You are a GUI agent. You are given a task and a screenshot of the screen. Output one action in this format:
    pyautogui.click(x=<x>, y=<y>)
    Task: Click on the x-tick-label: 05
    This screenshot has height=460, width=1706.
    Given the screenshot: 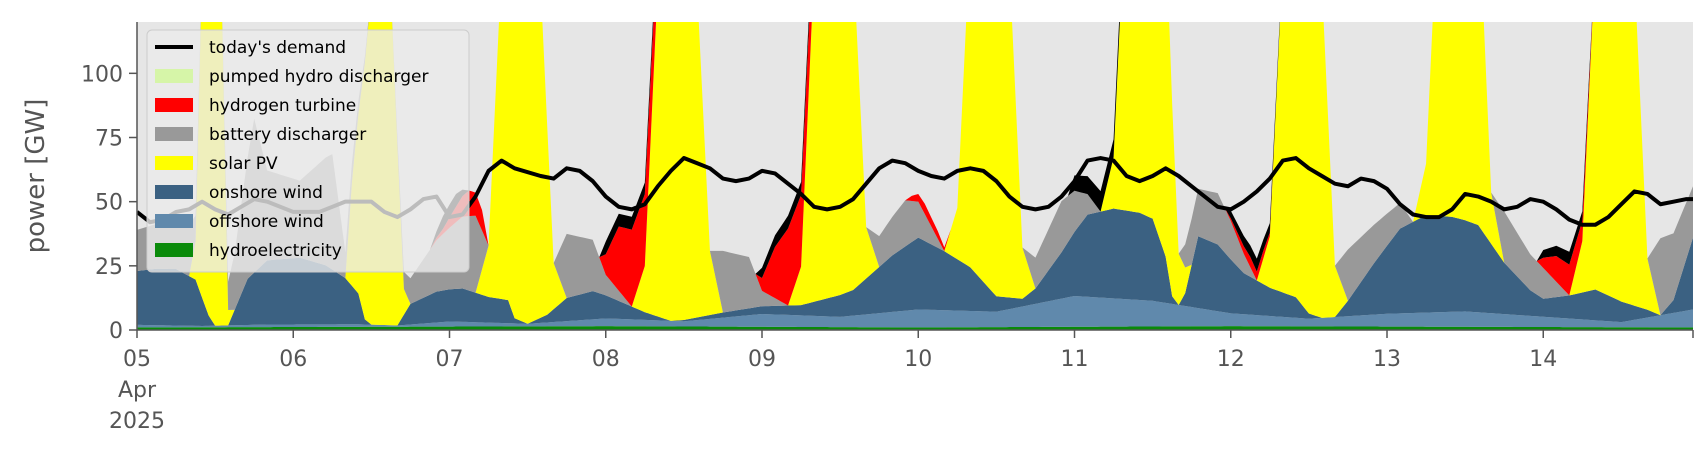 What is the action you would take?
    pyautogui.click(x=137, y=359)
    